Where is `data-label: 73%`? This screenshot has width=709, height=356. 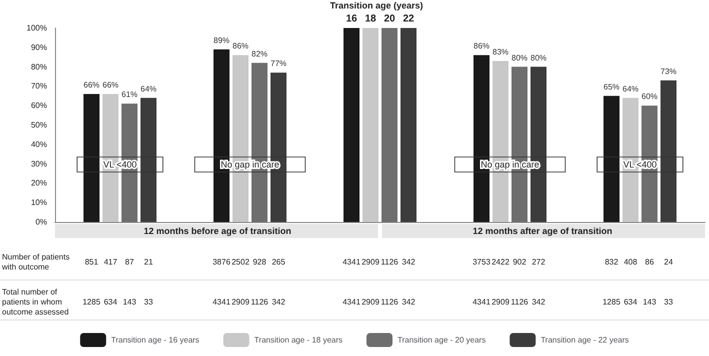 data-label: 73% is located at coordinates (668, 71).